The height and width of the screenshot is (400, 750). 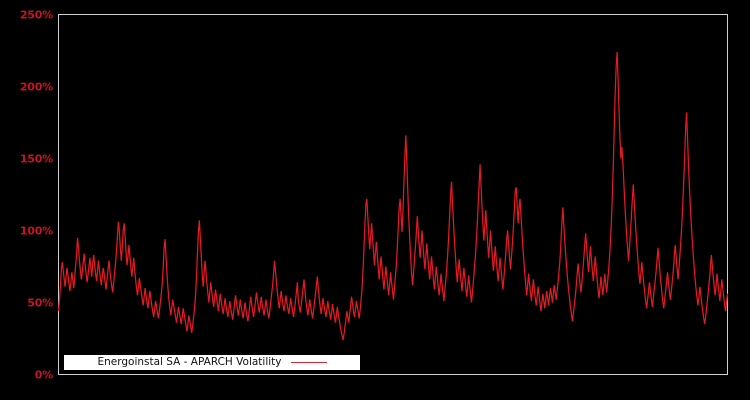 What do you see at coordinates (36, 14) in the screenshot?
I see `y-tick-label: 250%` at bounding box center [36, 14].